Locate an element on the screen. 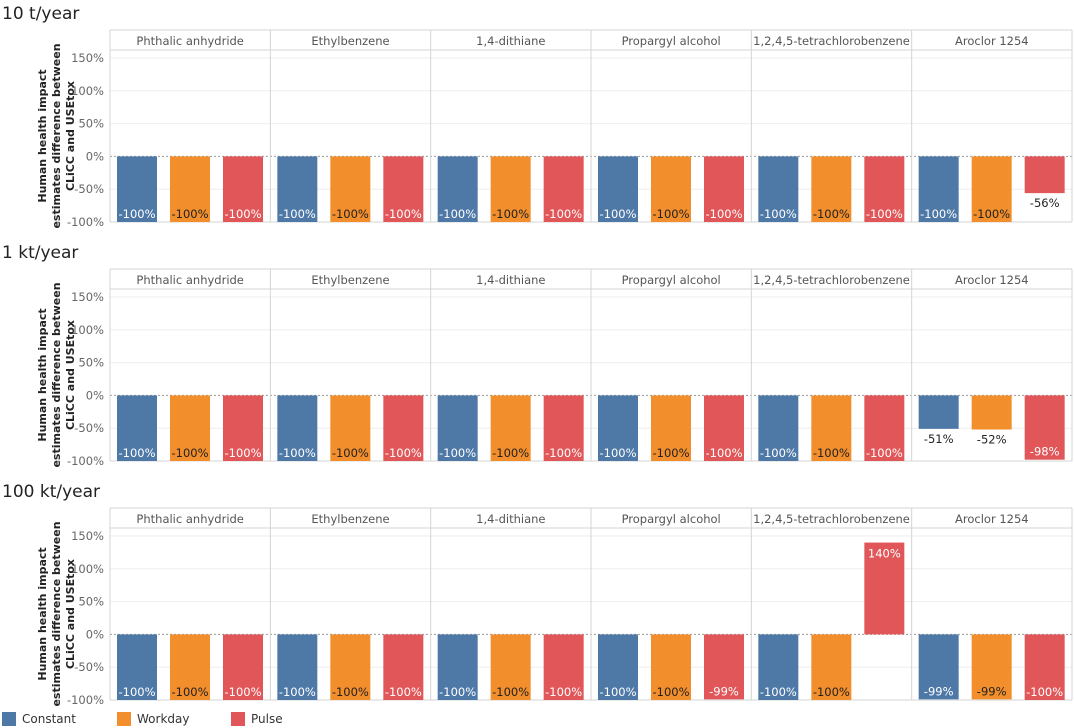 The image size is (1074, 728). panel-2-ytick-label: 50% is located at coordinates (91, 363).